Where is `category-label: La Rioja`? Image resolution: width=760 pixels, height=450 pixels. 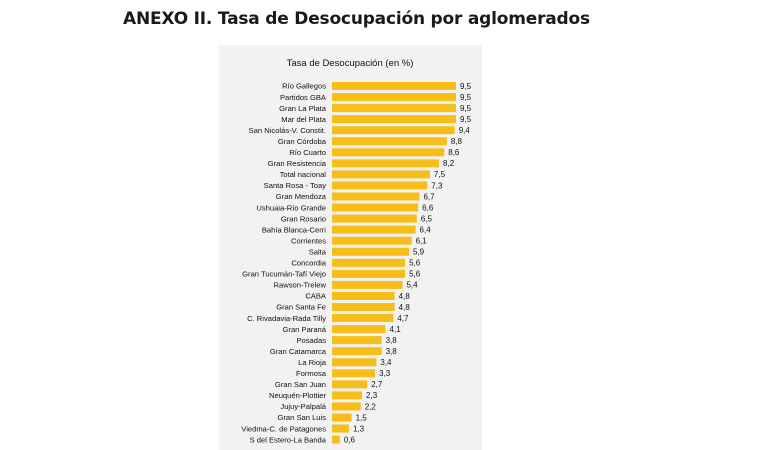 category-label: La Rioja is located at coordinates (312, 362).